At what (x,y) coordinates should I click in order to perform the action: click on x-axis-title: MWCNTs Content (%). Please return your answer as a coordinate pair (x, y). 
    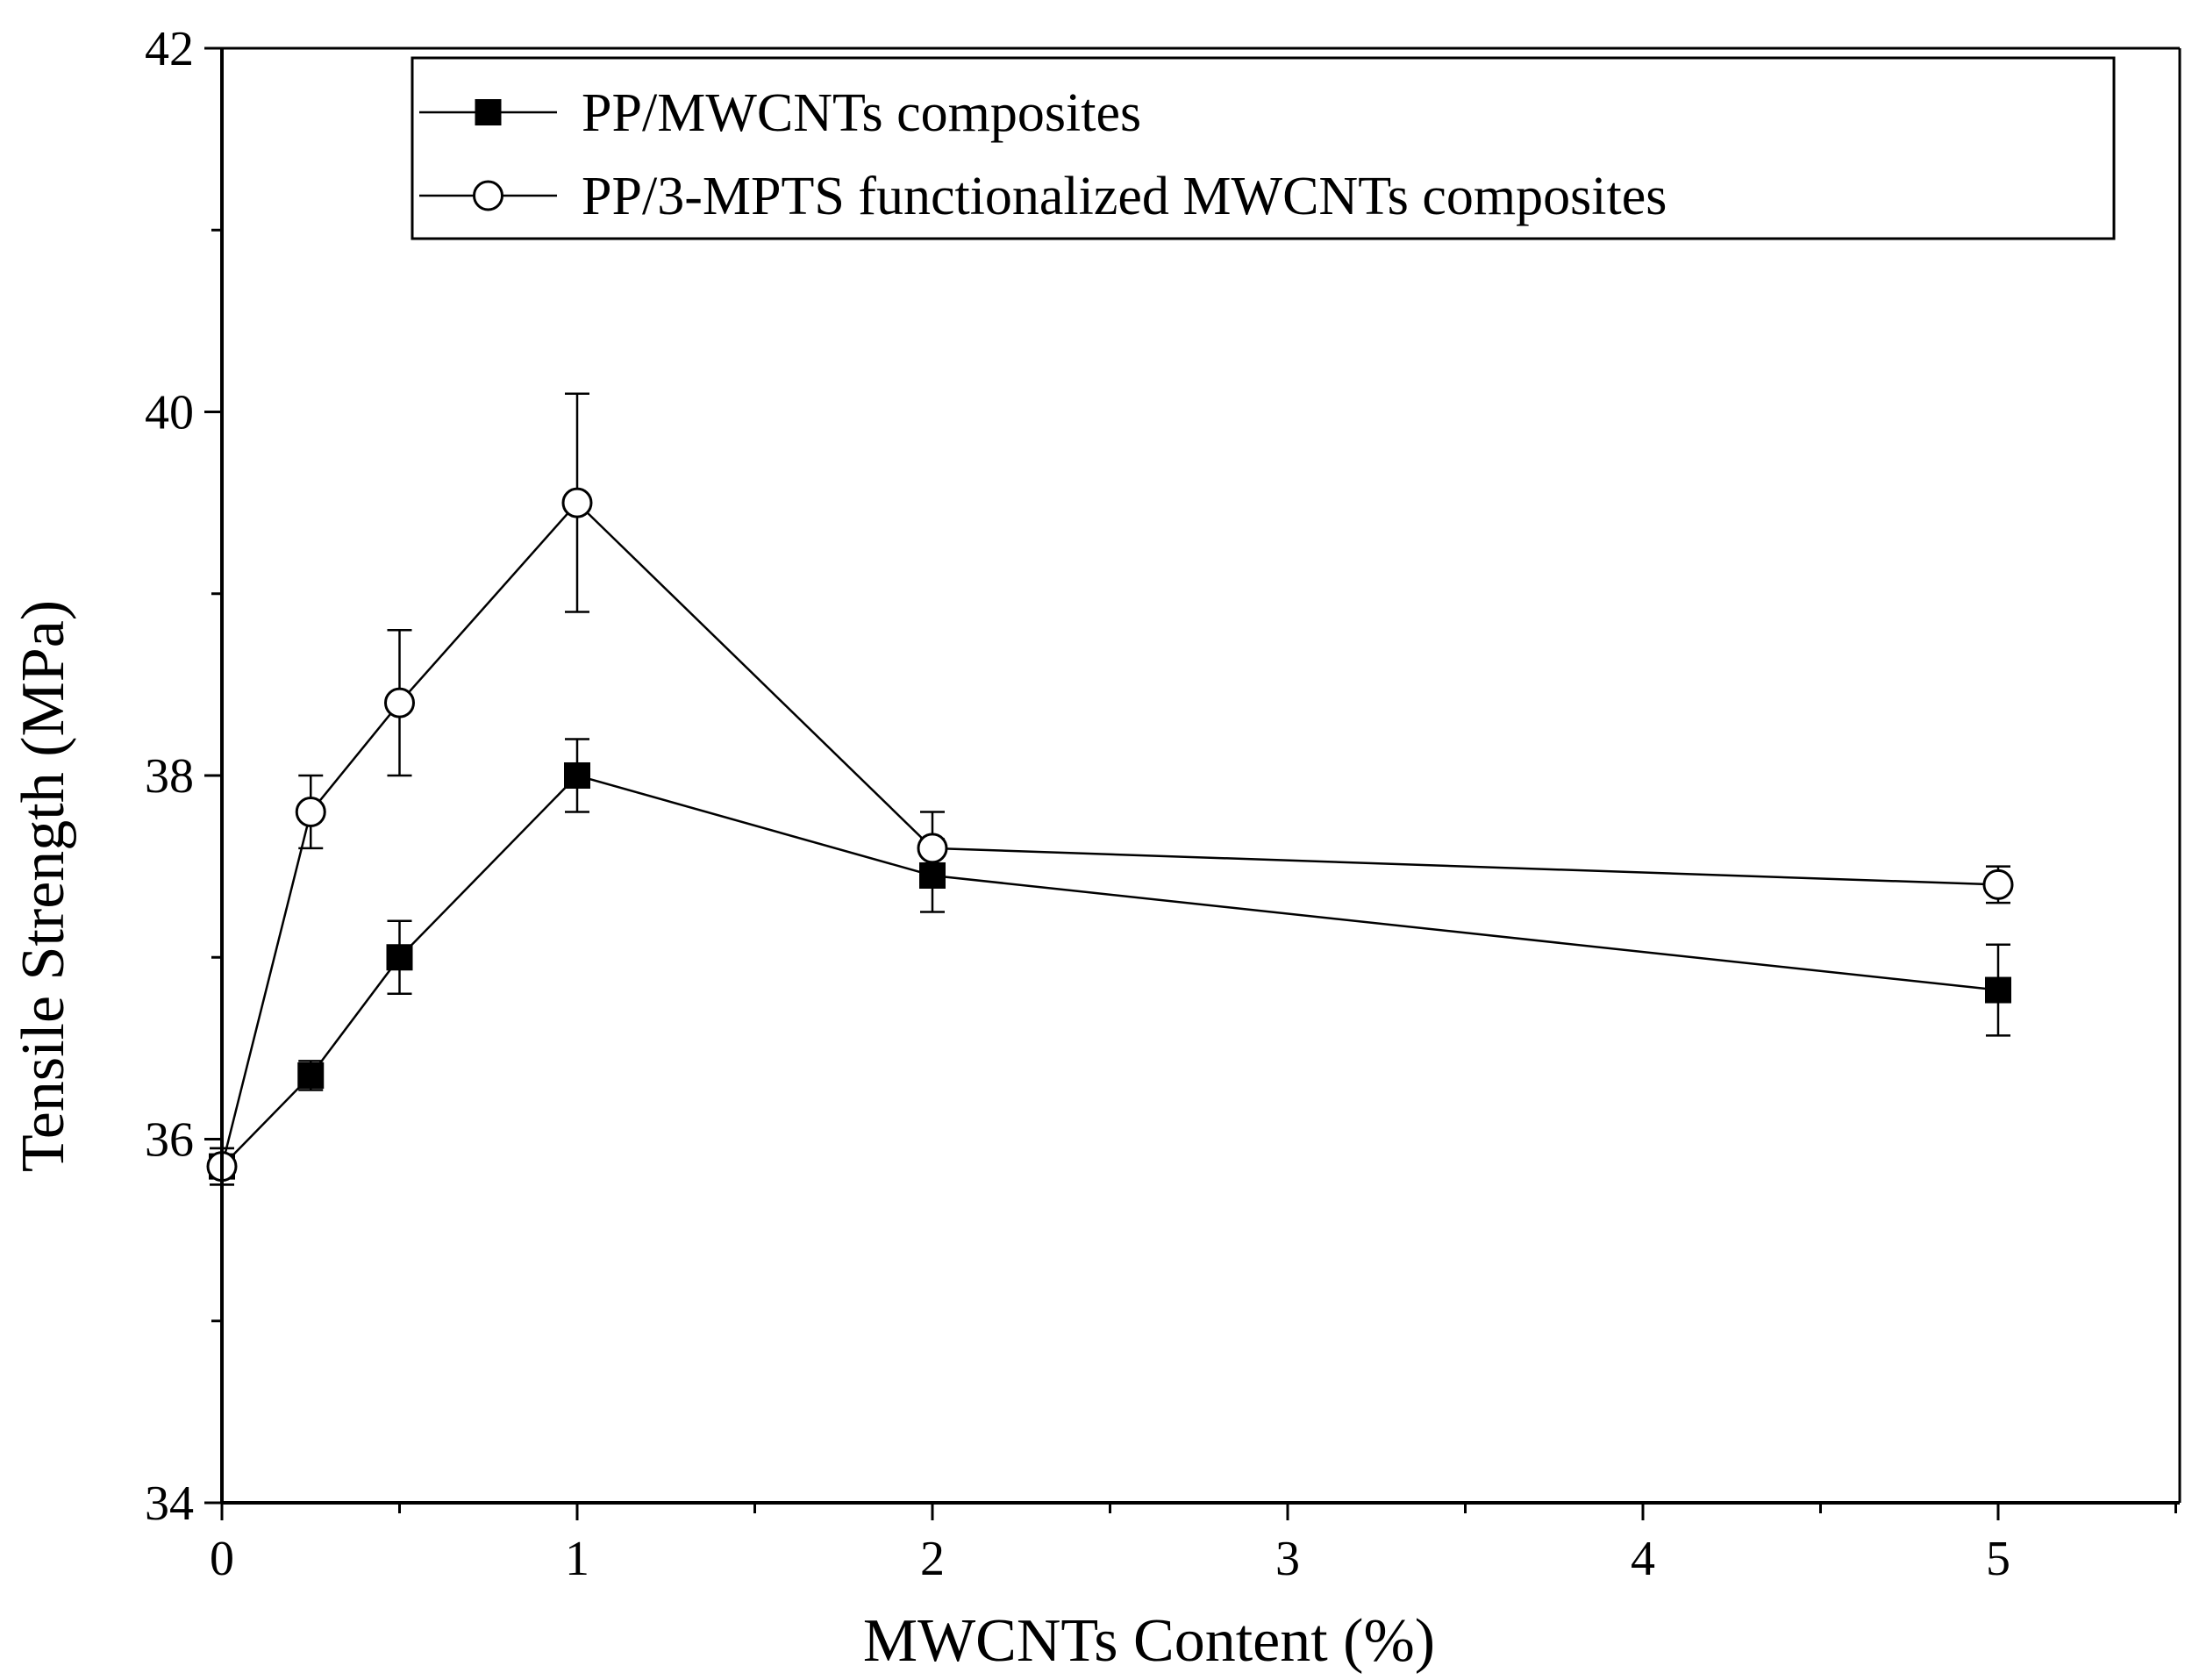
    Looking at the image, I should click on (1149, 1641).